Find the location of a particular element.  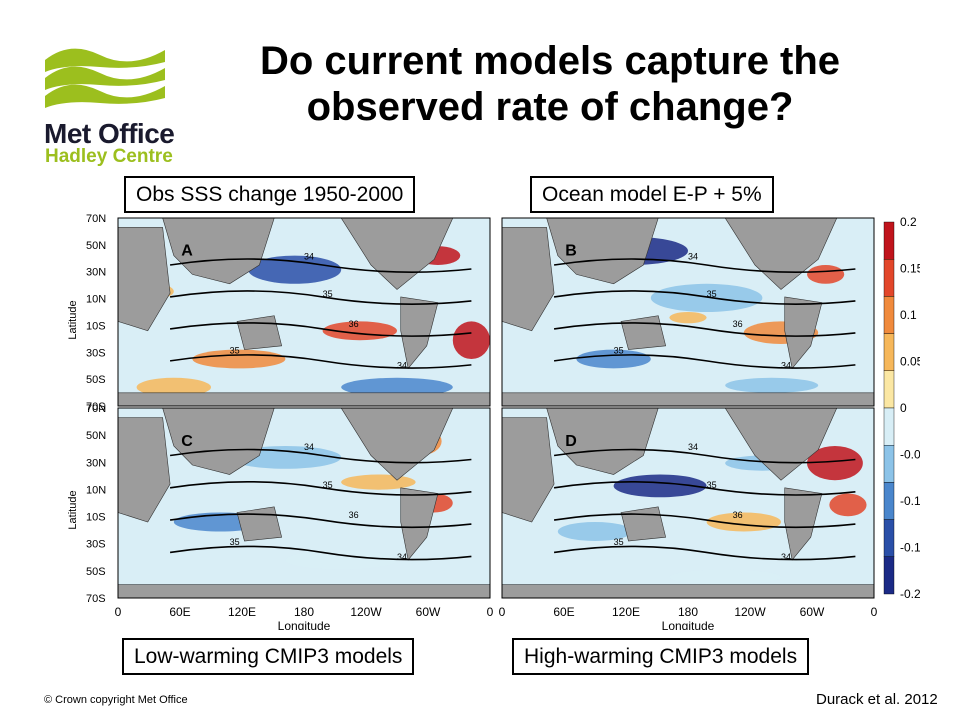

map-panel-c: 34 35 36 35 34 C is located at coordinates (304, 503).